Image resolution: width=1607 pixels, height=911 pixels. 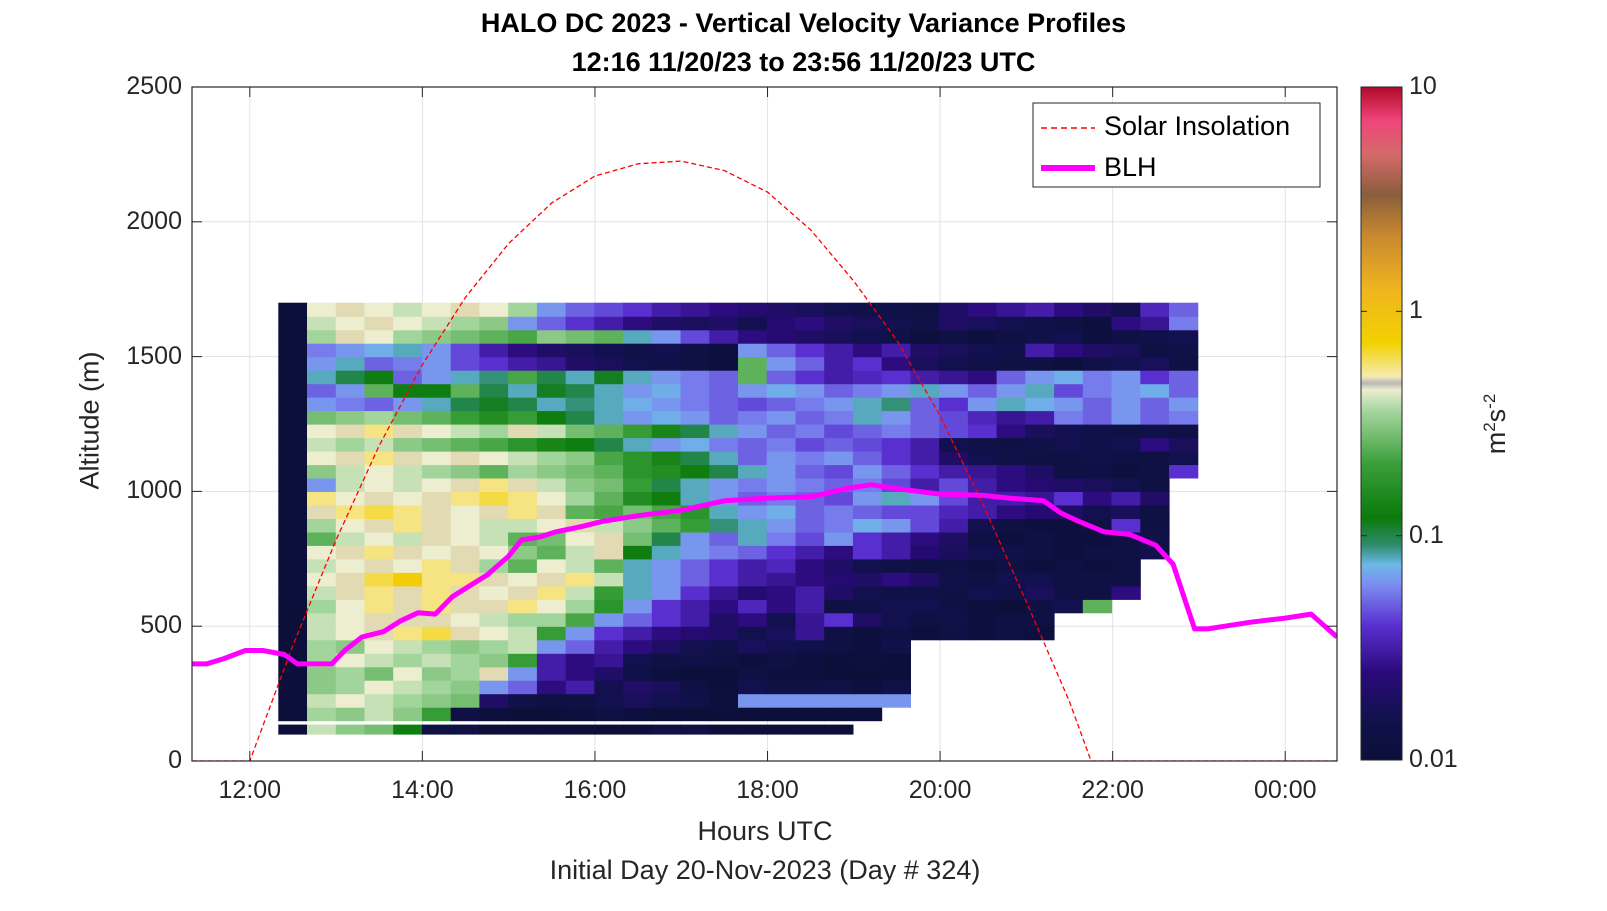 I want to click on x-tick-label: 18:00, so click(x=767, y=790).